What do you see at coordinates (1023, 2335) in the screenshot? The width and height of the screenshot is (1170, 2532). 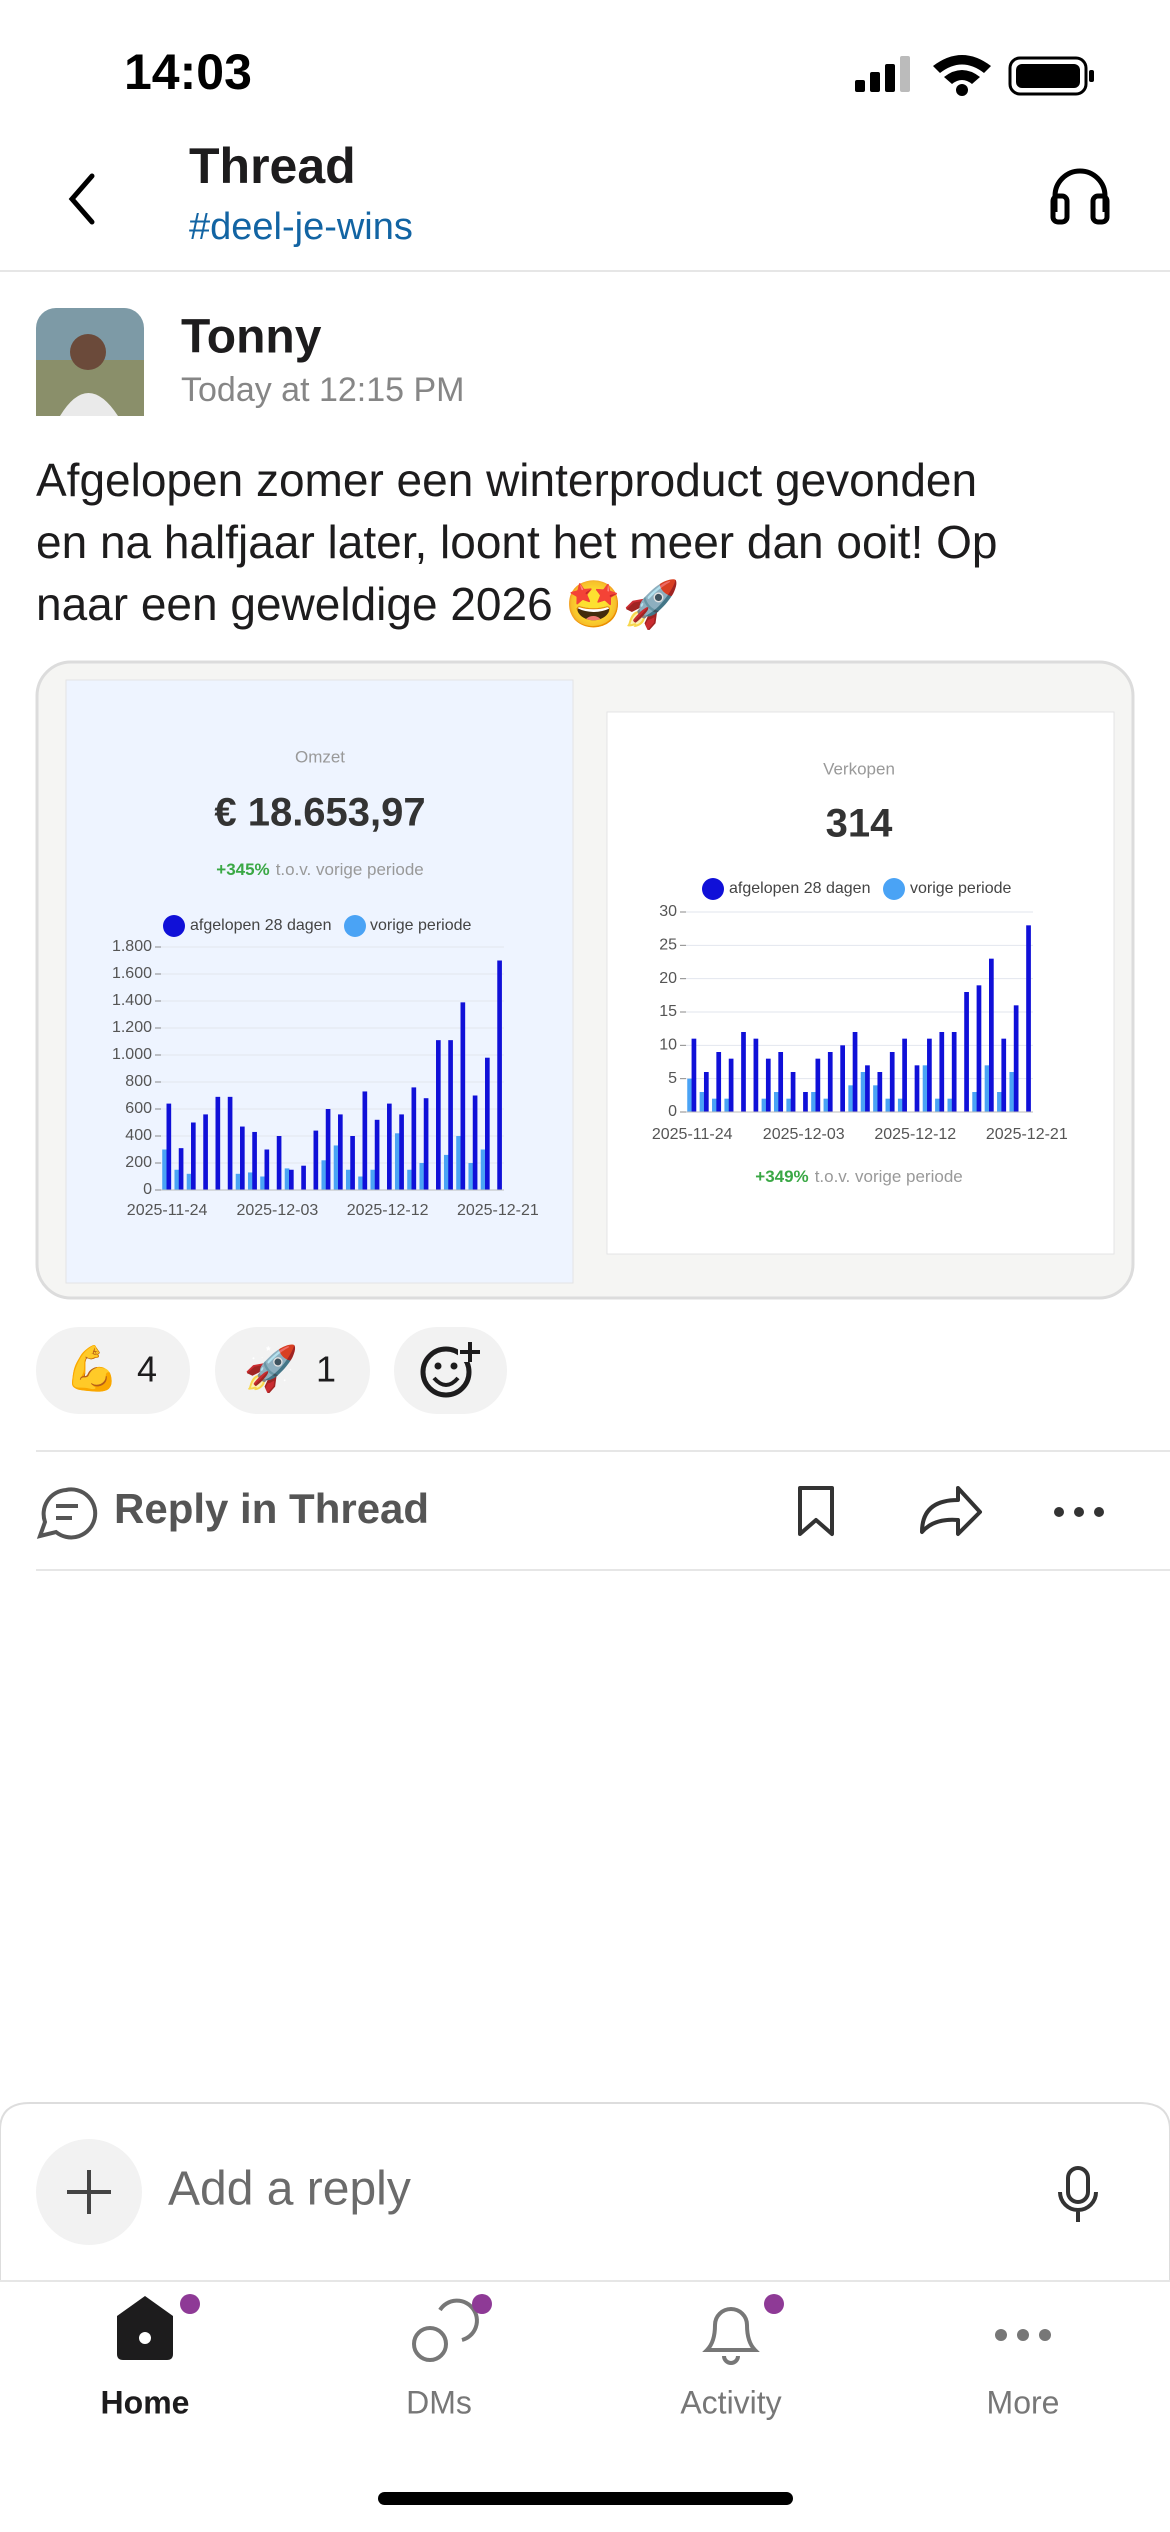 I see `more-icon` at bounding box center [1023, 2335].